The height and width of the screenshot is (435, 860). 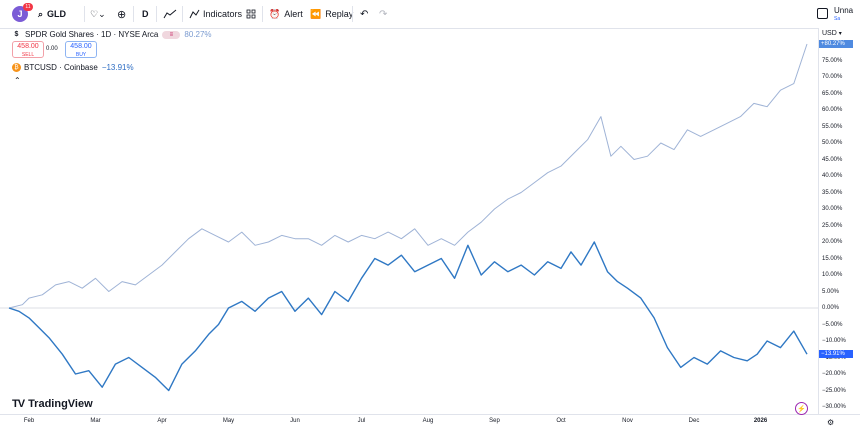 I want to click on y-tick-label: 10.00%, so click(x=832, y=275).